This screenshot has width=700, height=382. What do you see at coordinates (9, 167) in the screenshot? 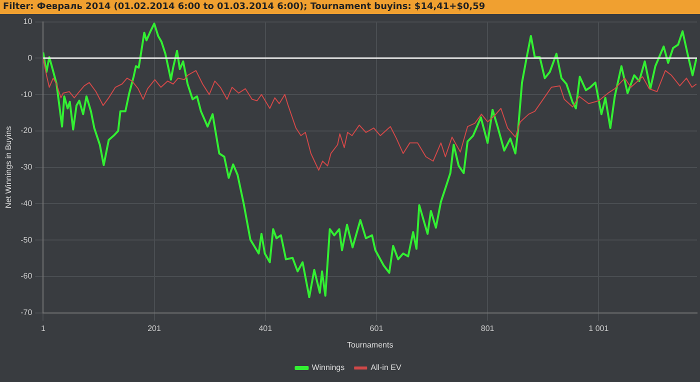
I see `y-axis-title: Net Winnings in Buyins` at bounding box center [9, 167].